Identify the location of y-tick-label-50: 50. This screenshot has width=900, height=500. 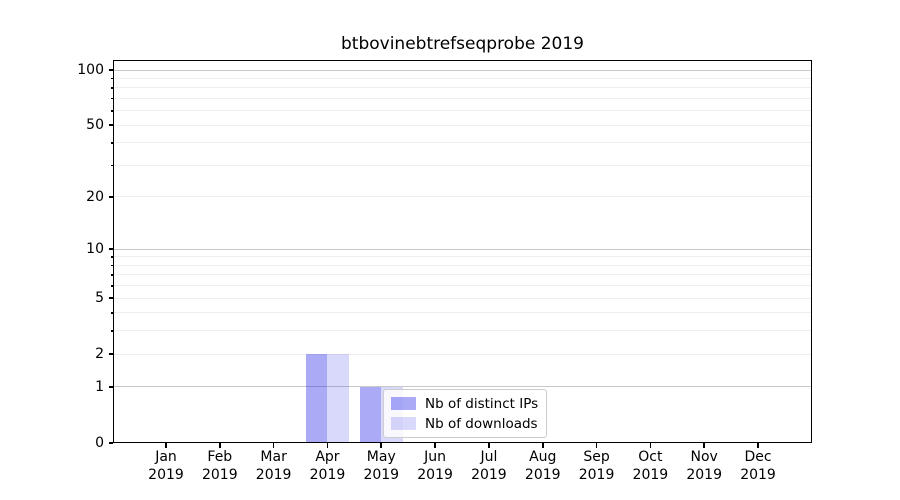
(95, 125).